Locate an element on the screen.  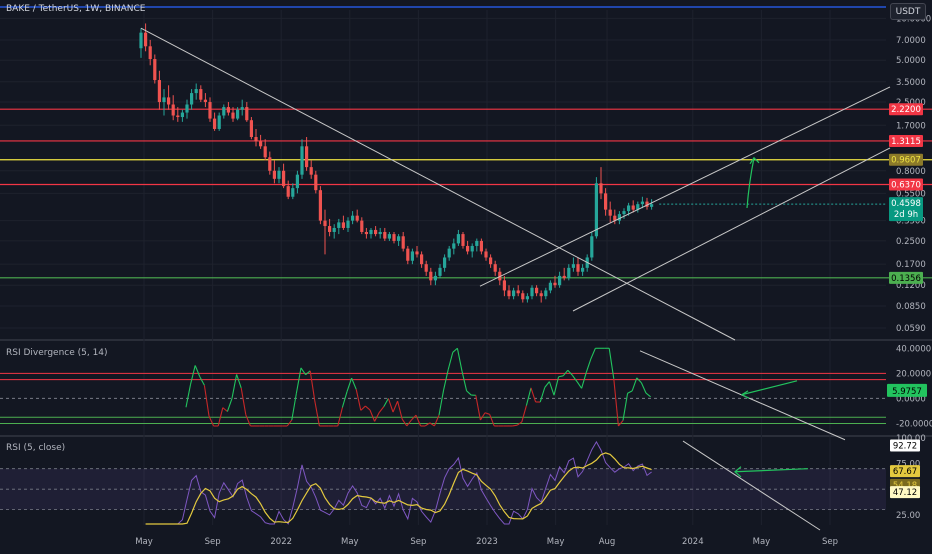
price-tick-label: 0.0590 is located at coordinates (911, 329).